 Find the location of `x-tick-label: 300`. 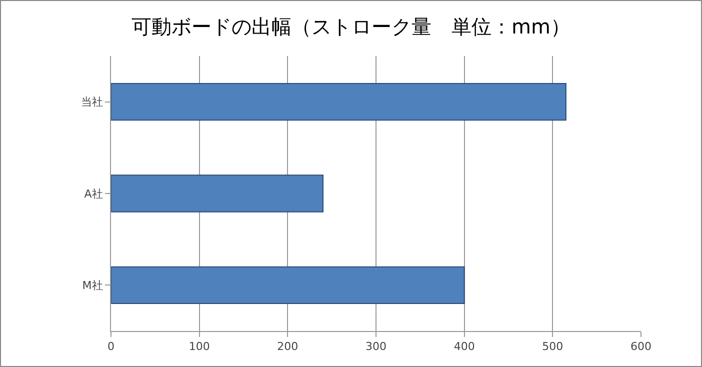

x-tick-label: 300 is located at coordinates (376, 347).